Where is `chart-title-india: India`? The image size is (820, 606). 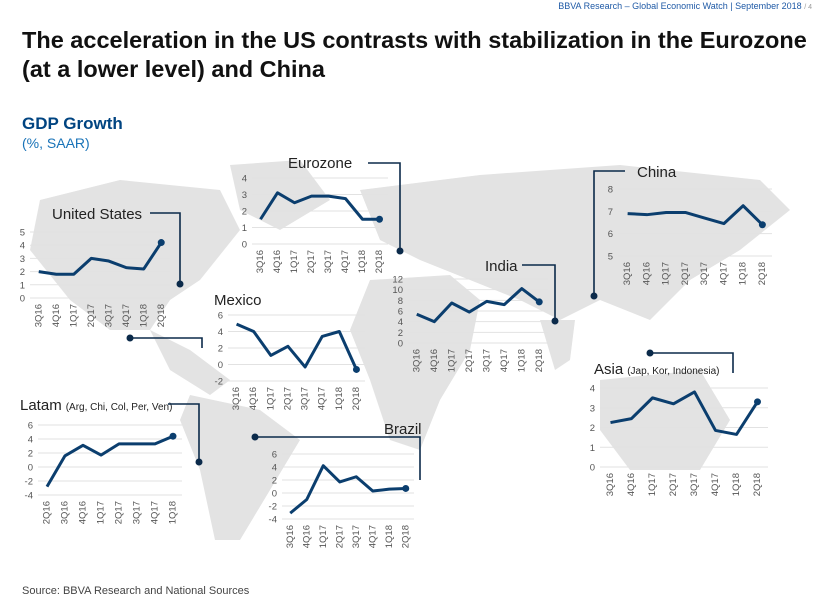
chart-title-india: India is located at coordinates (501, 266).